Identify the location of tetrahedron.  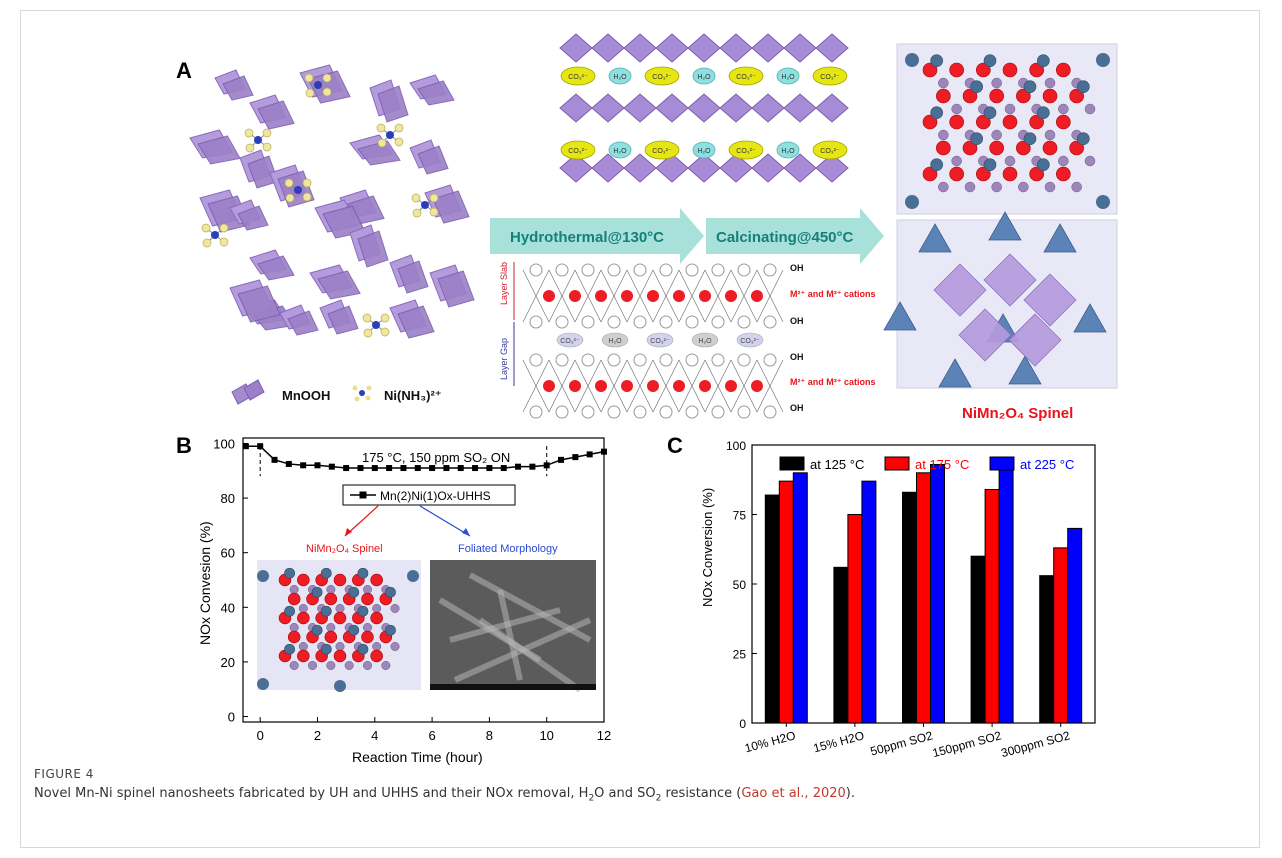
(1025, 370).